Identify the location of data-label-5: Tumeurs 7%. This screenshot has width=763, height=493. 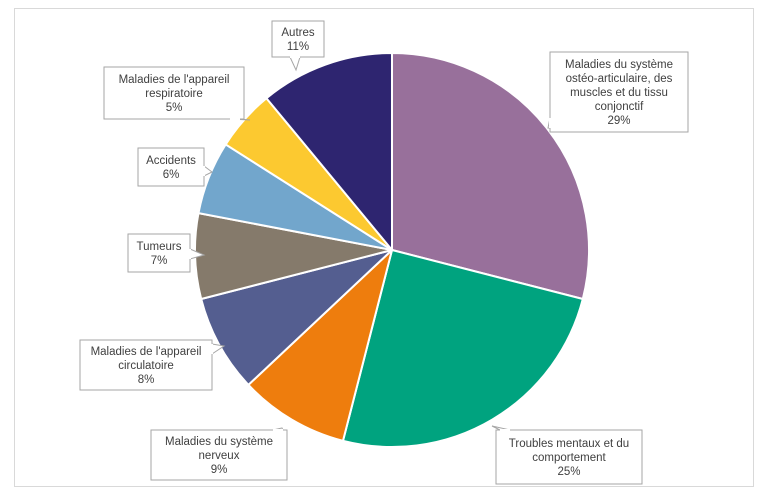
(166, 253).